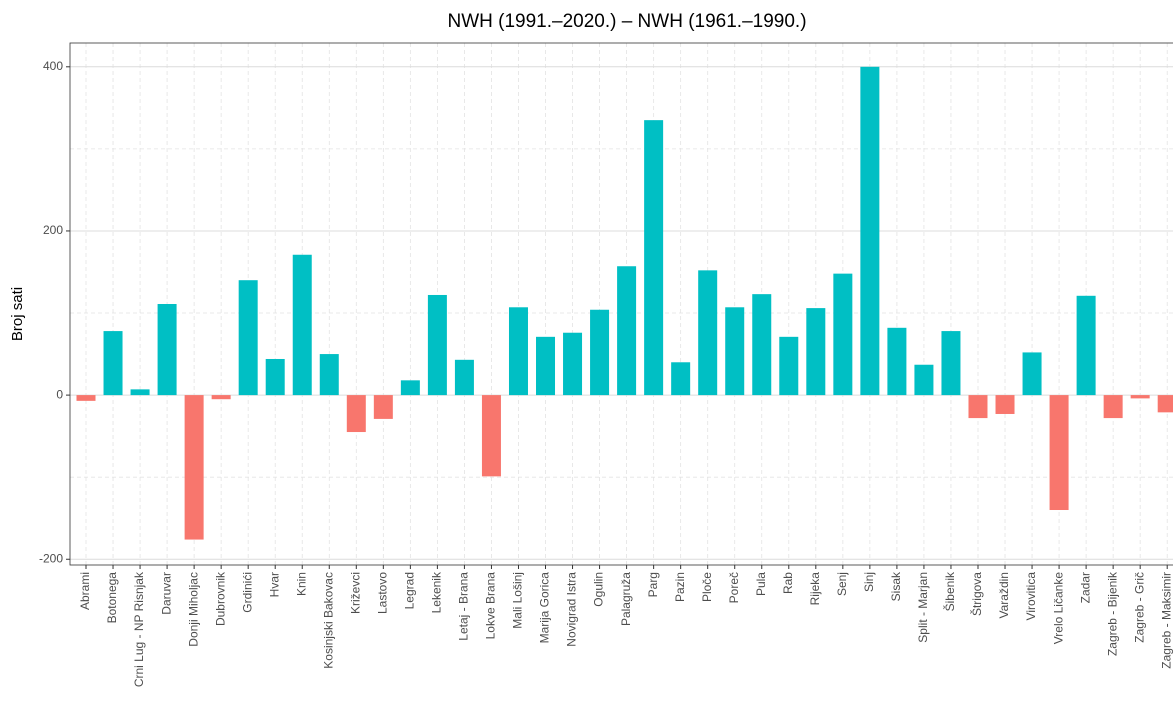 The image size is (1173, 708). Describe the element at coordinates (734, 587) in the screenshot. I see `x-tick-label: Poreč` at that location.